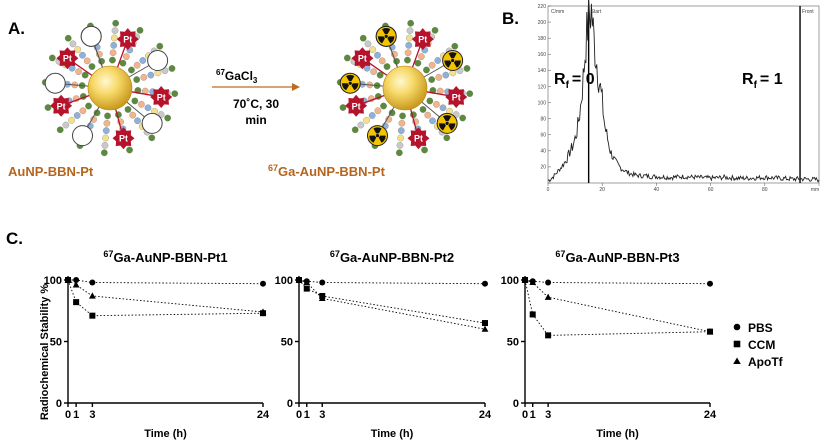  I want to click on x-tick-label: 40, so click(657, 190).